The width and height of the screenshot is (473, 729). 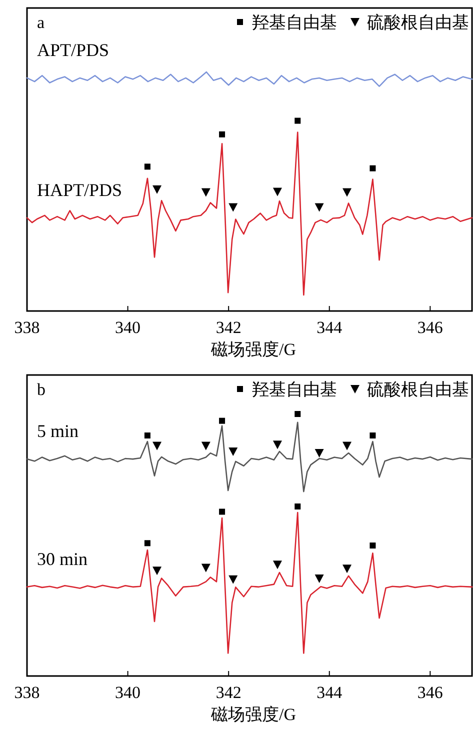 What do you see at coordinates (62, 558) in the screenshot?
I see `series-label: 30 min` at bounding box center [62, 558].